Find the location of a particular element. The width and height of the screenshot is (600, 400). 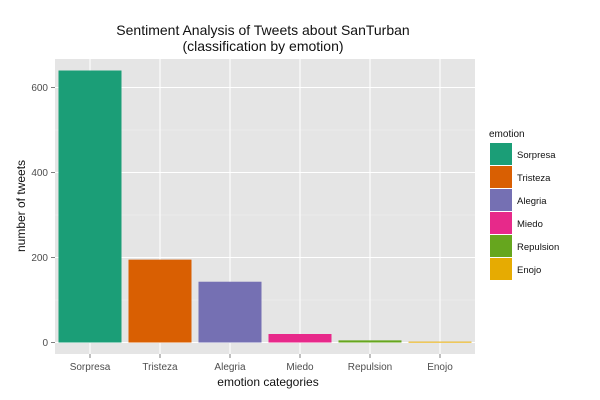

y-axis-title: number of tweets is located at coordinates (21, 206).